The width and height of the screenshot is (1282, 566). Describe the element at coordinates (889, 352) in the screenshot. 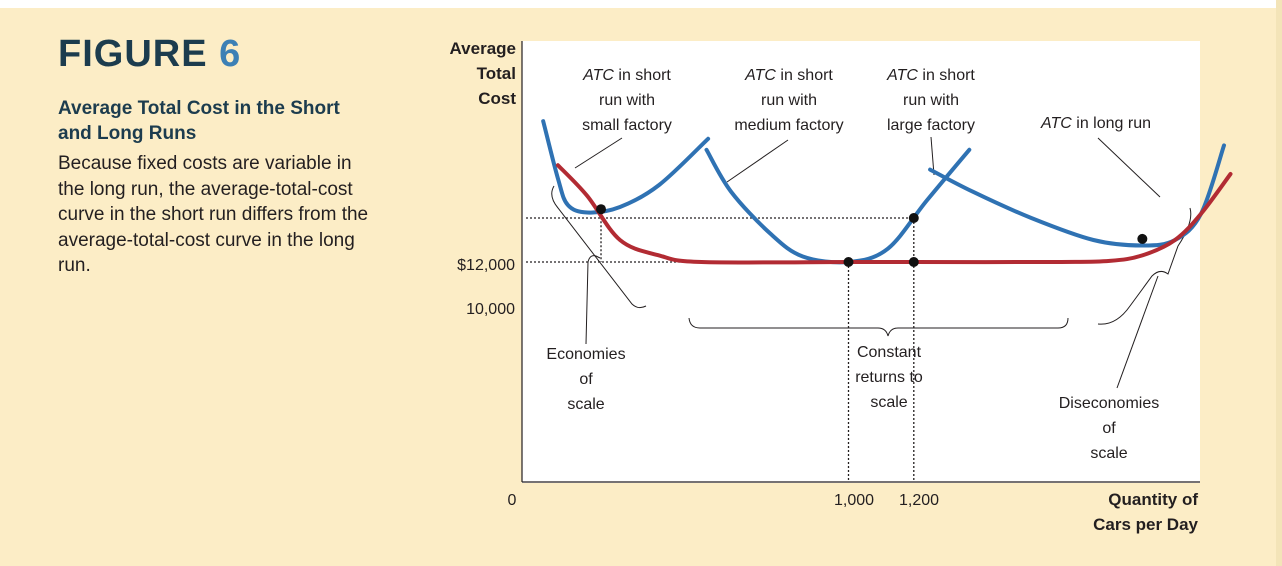

I see `label-constant-line: Constant` at that location.